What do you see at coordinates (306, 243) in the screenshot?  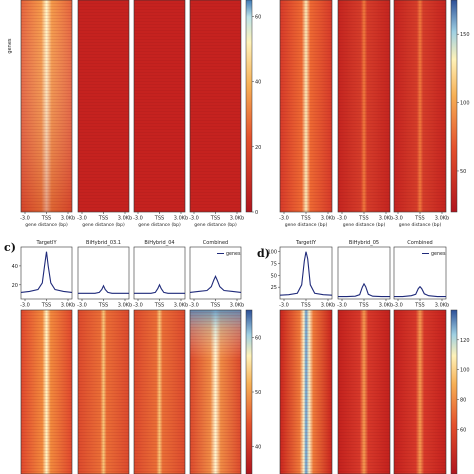 I see `d-profile-1-title: TargetIY` at bounding box center [306, 243].